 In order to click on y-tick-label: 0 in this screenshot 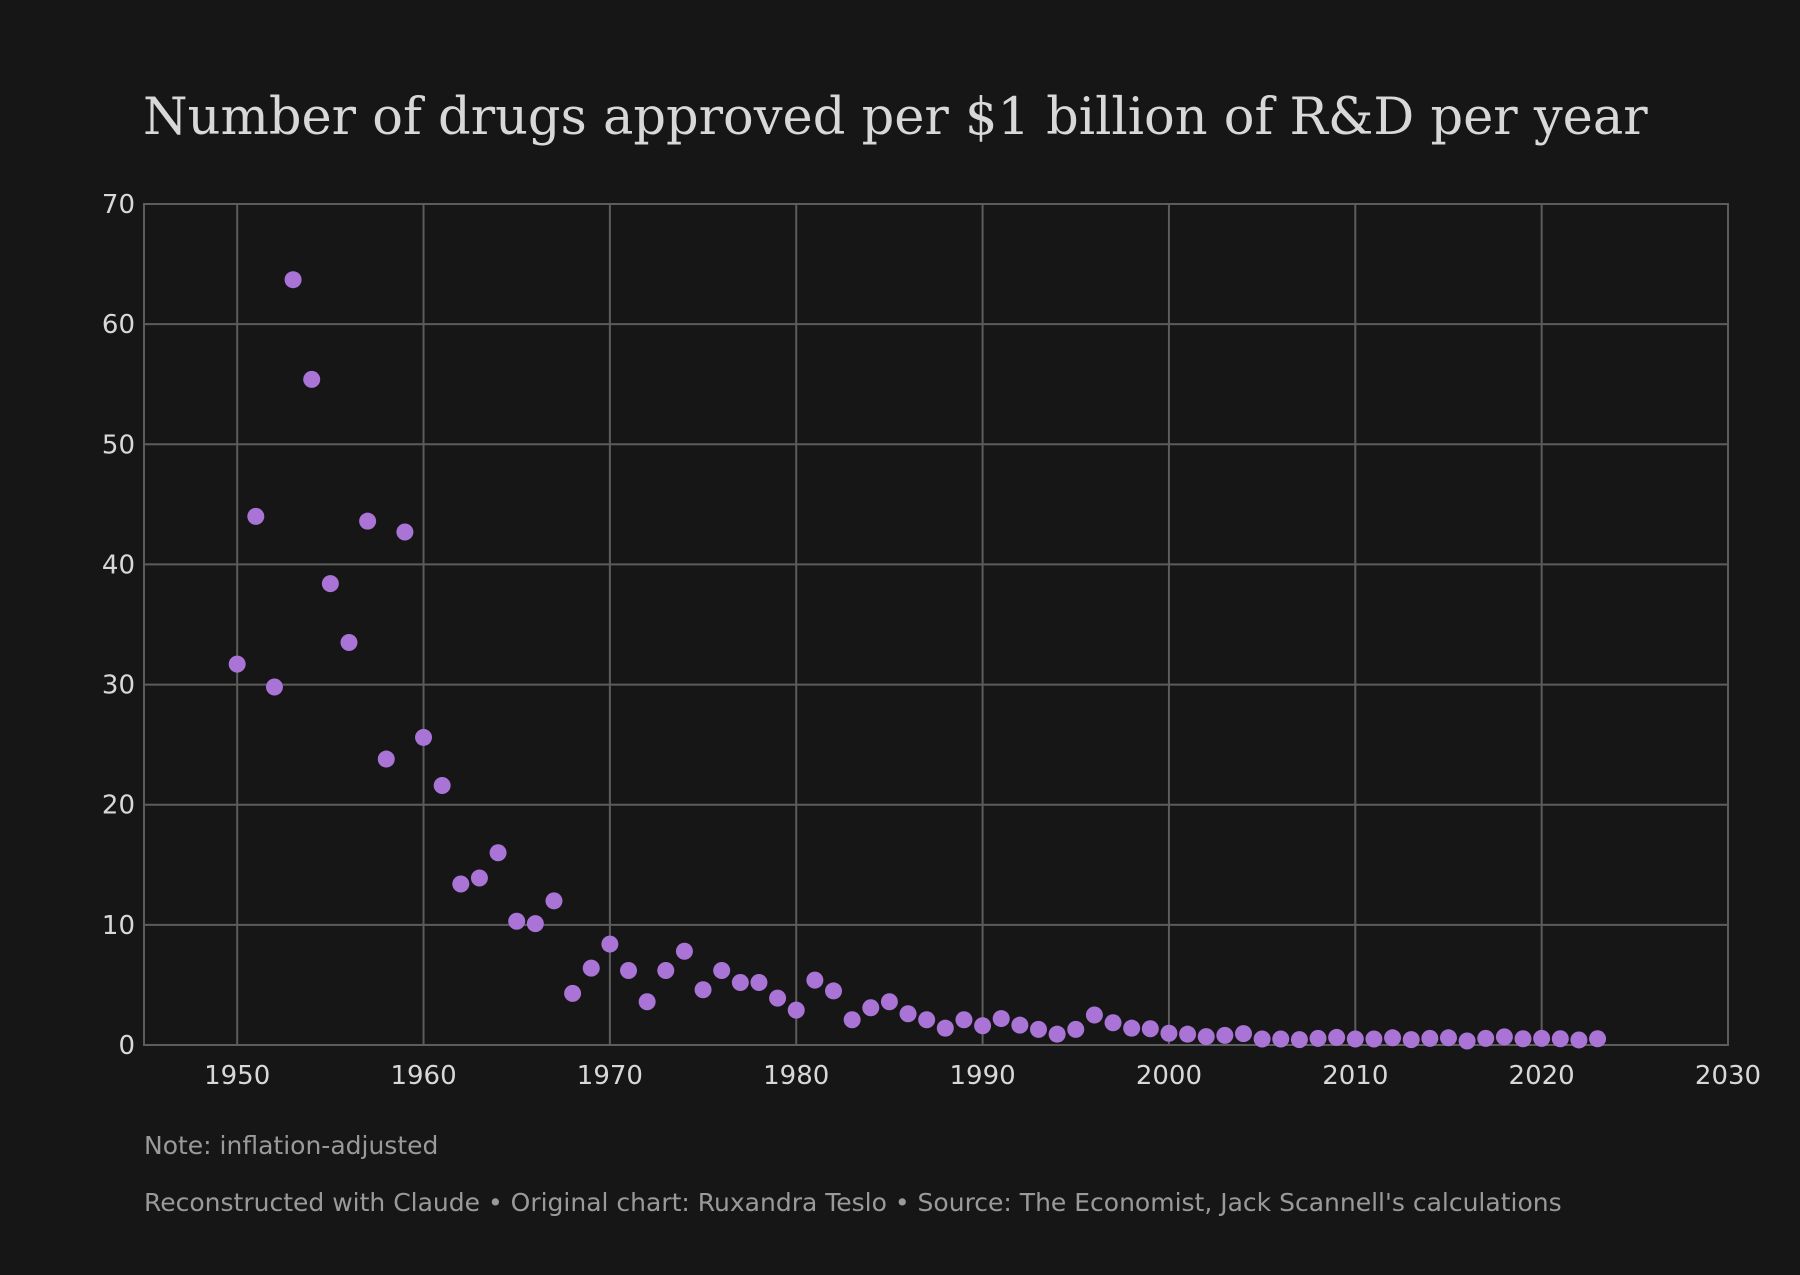, I will do `click(126, 1046)`.